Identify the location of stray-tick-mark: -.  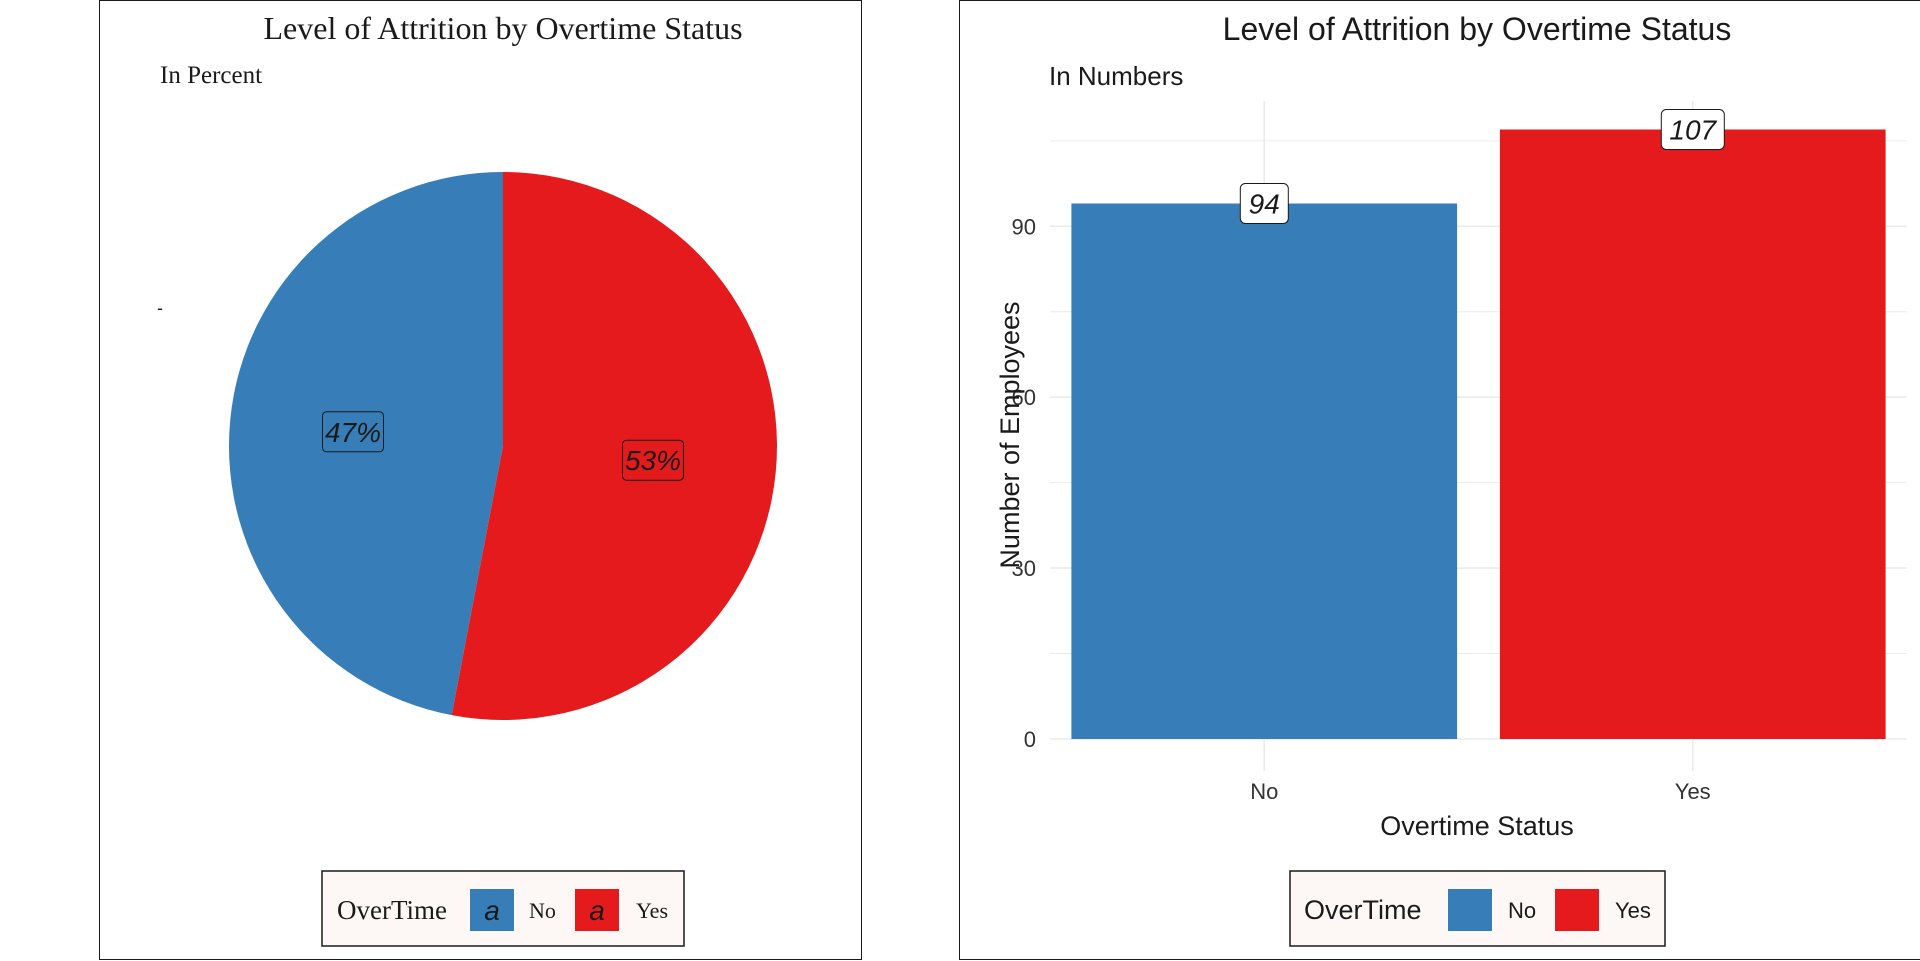
(160, 308).